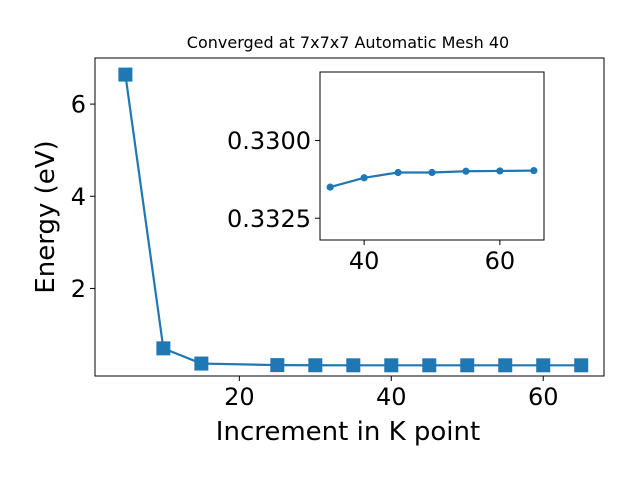  Describe the element at coordinates (46, 216) in the screenshot. I see `y-axis-label: Energy (eV)` at that location.